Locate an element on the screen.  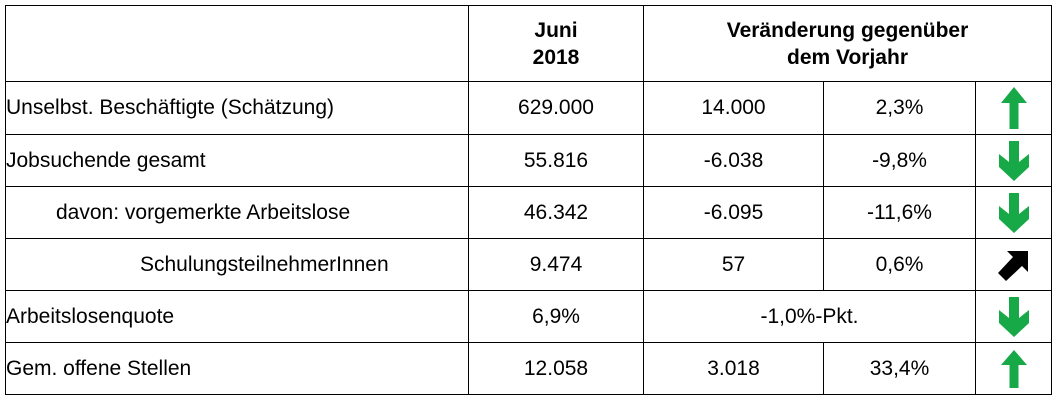
header-month-year: 2018 is located at coordinates (556, 57).